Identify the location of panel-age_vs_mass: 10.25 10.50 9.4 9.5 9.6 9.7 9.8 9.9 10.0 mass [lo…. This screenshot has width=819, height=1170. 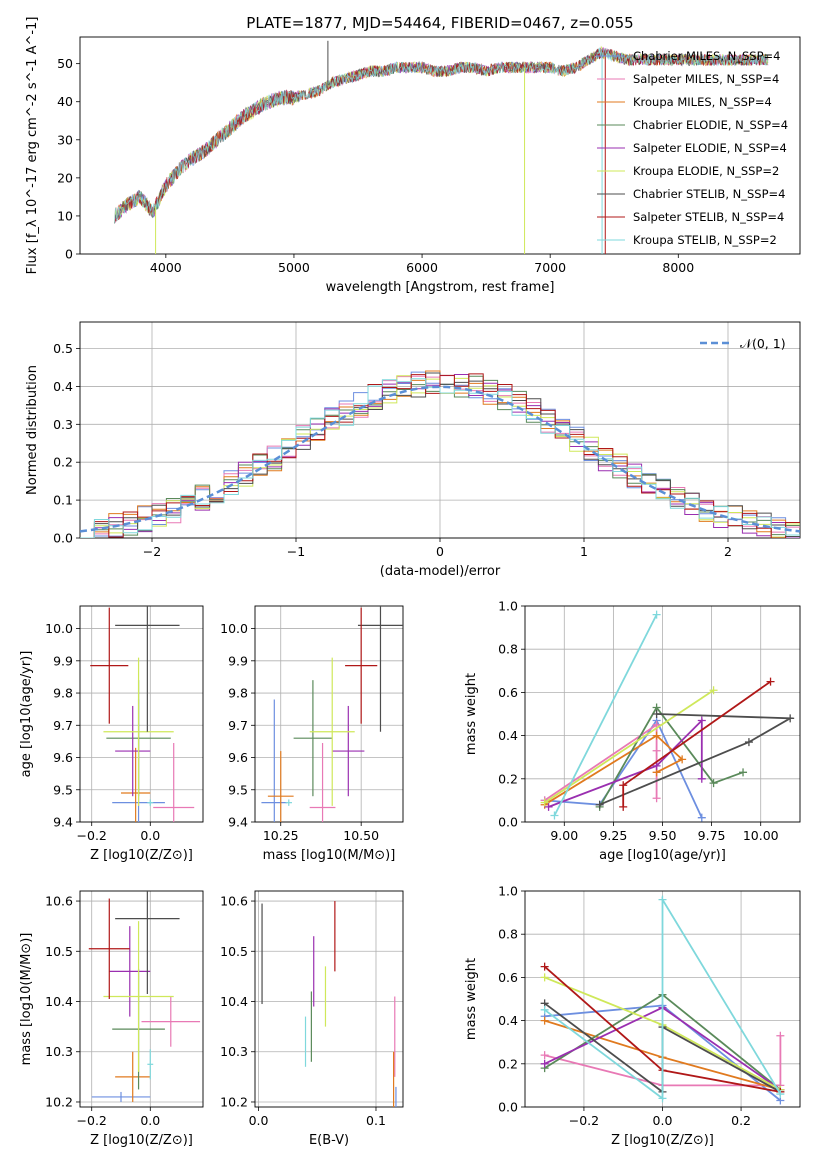
(312, 734).